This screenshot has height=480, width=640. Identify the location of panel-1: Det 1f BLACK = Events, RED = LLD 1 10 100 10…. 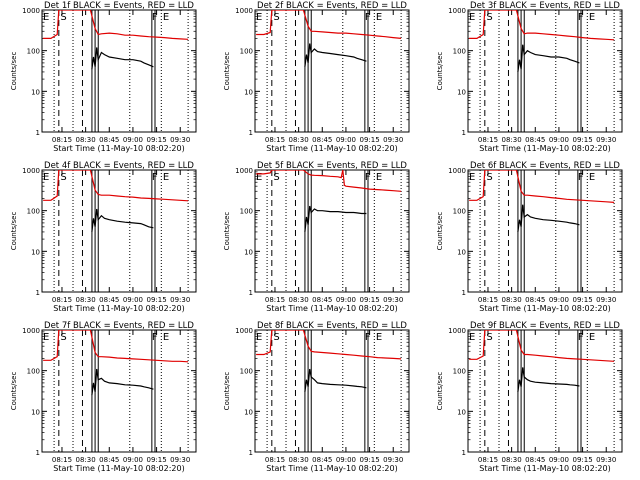
(103, 77).